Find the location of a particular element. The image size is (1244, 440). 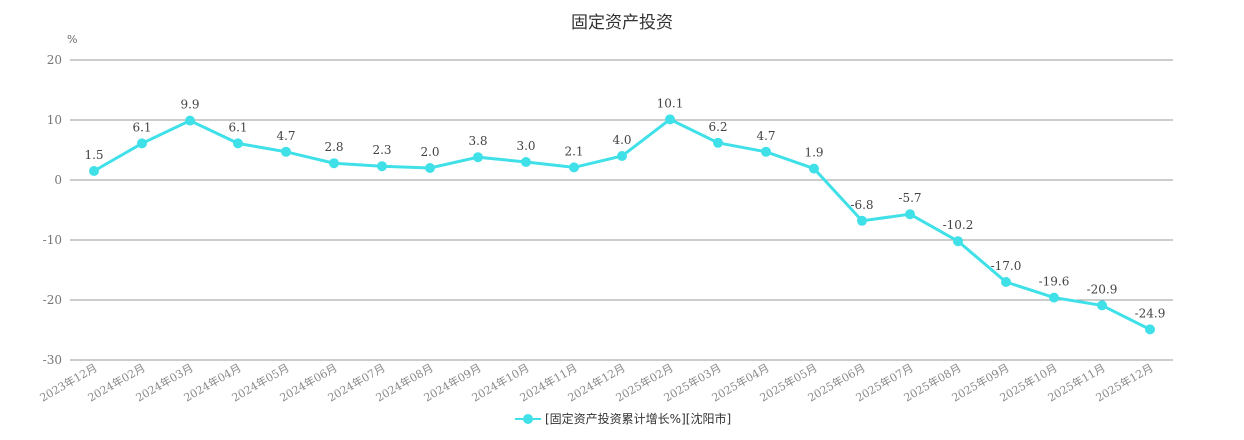

data-label: 6.2 is located at coordinates (717, 127).